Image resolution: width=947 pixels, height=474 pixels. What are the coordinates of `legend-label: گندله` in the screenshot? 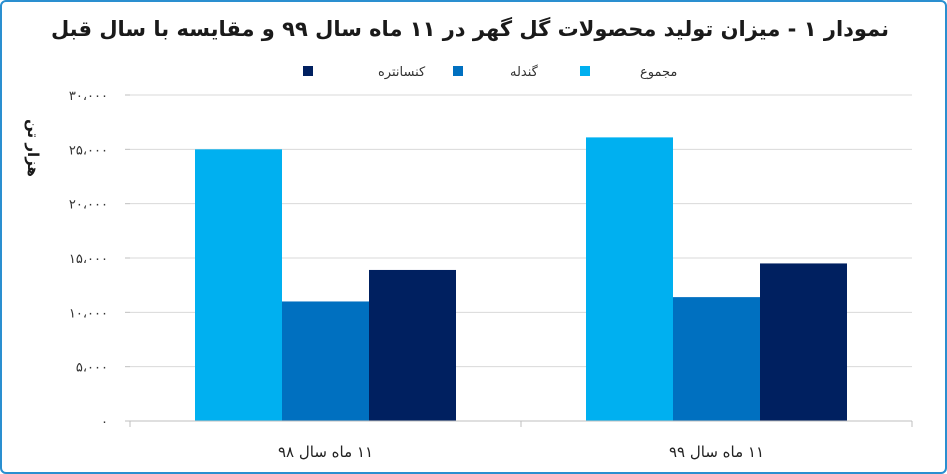 It's located at (524, 72).